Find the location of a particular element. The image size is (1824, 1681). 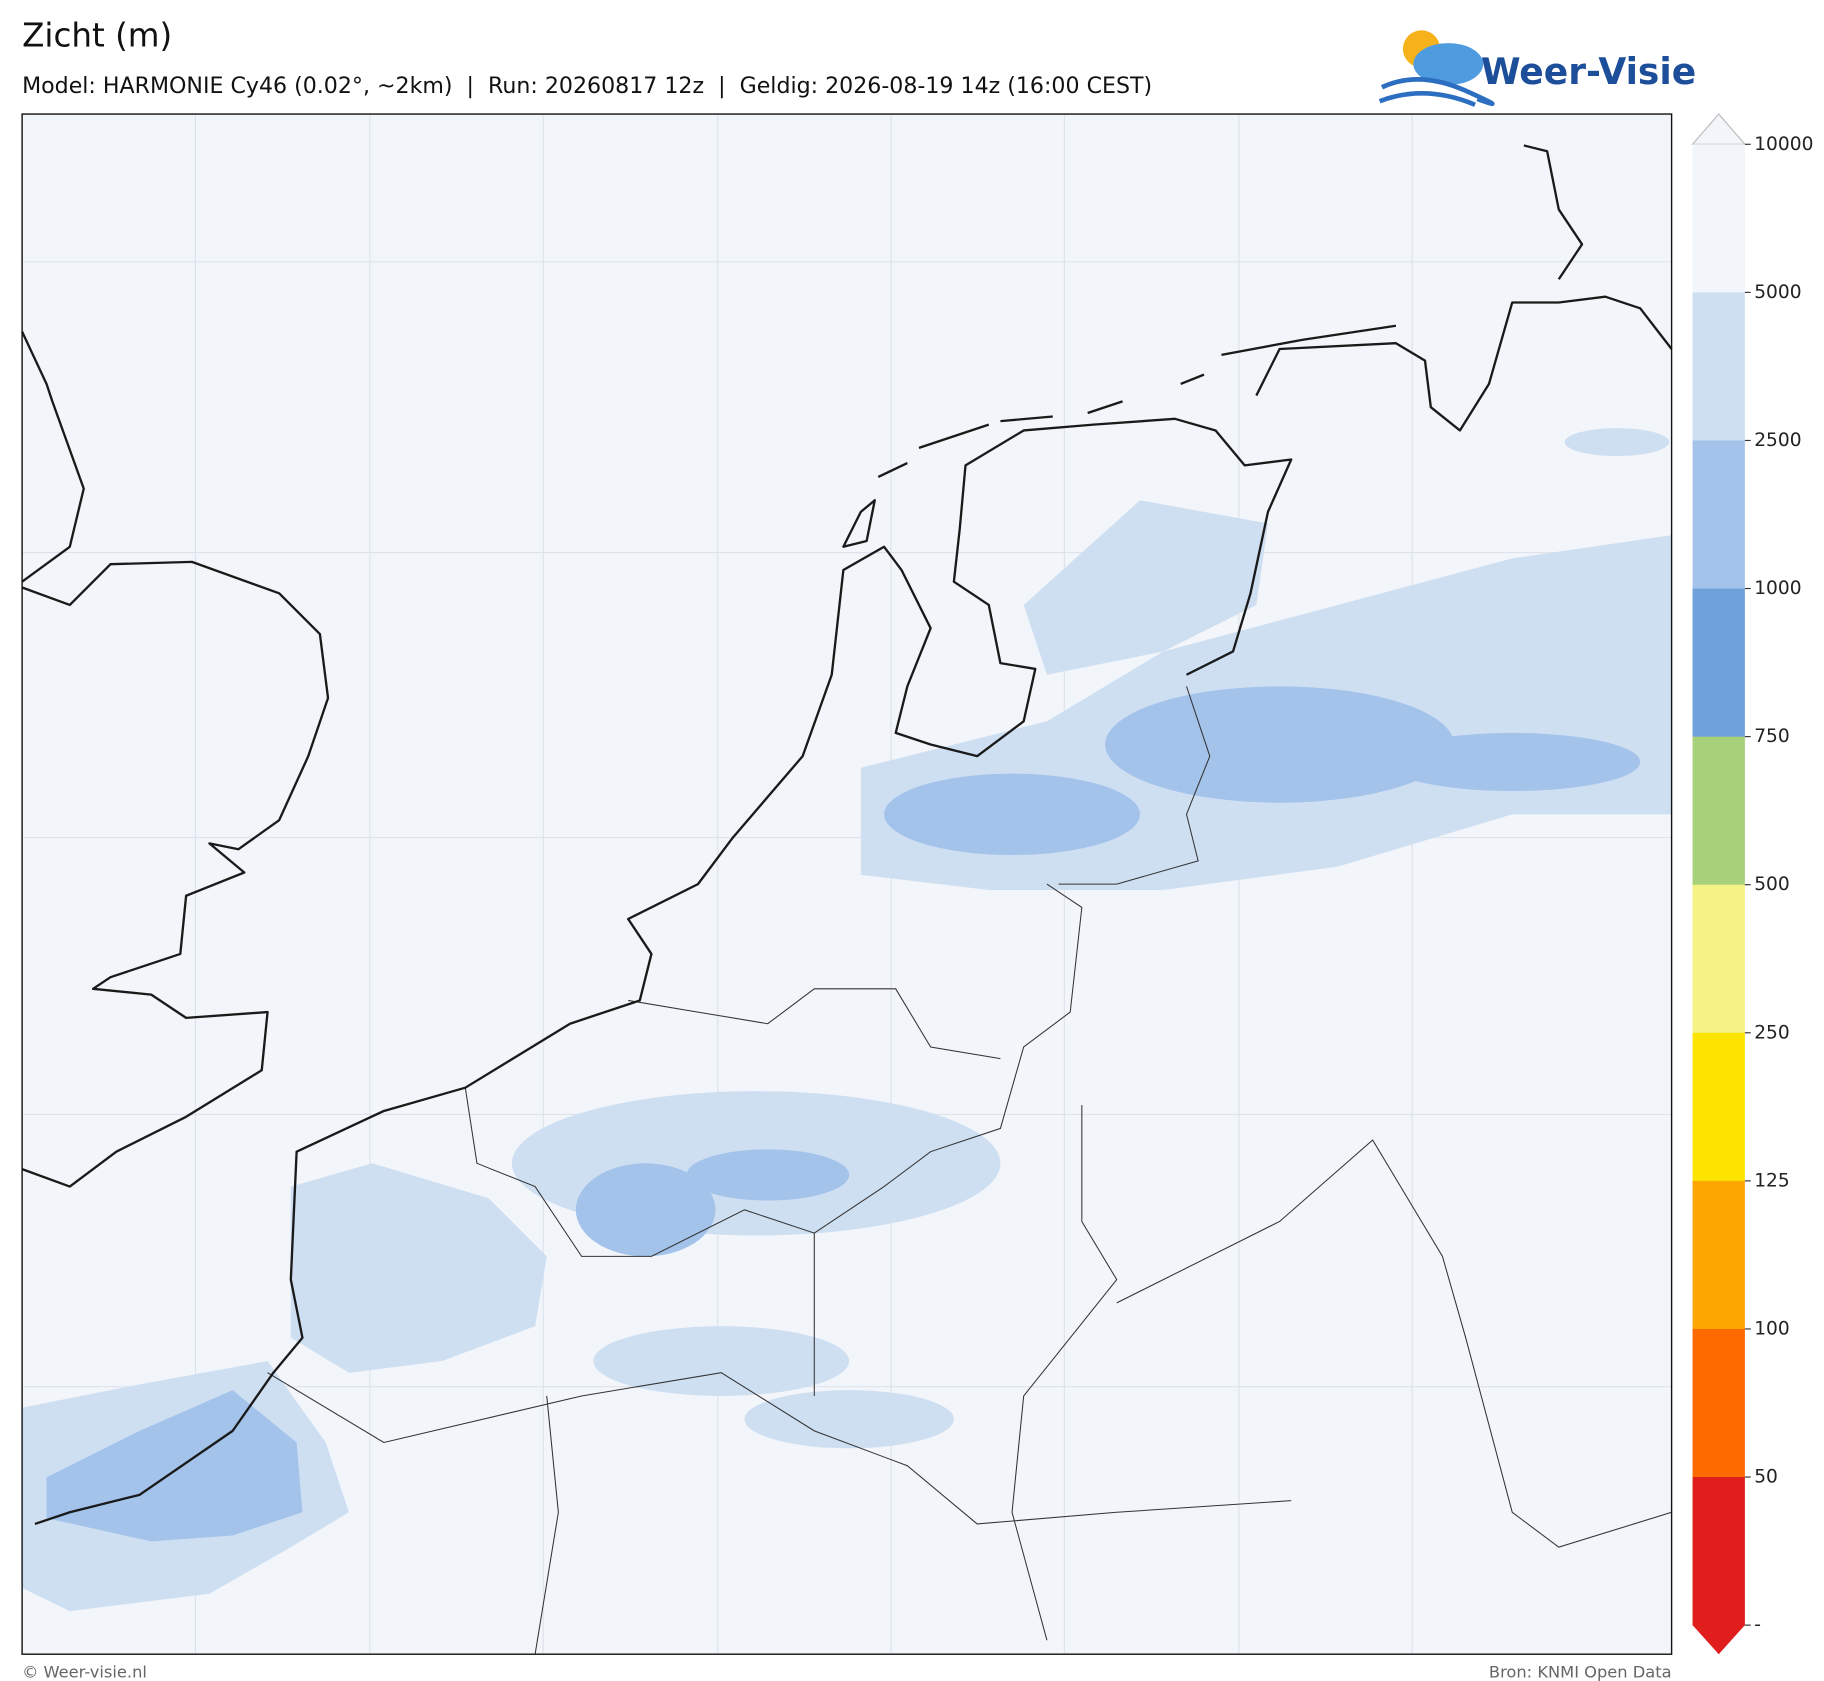

colorbar-label: 500 is located at coordinates (1772, 884).